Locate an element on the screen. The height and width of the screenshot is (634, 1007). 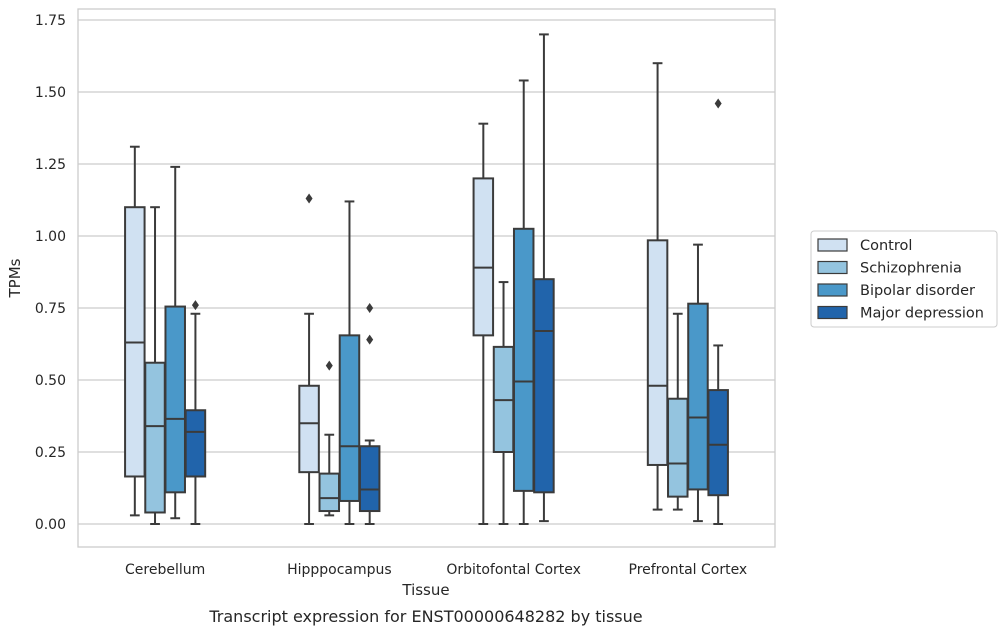
y-tick-label: 1.75 is located at coordinates (50, 21).